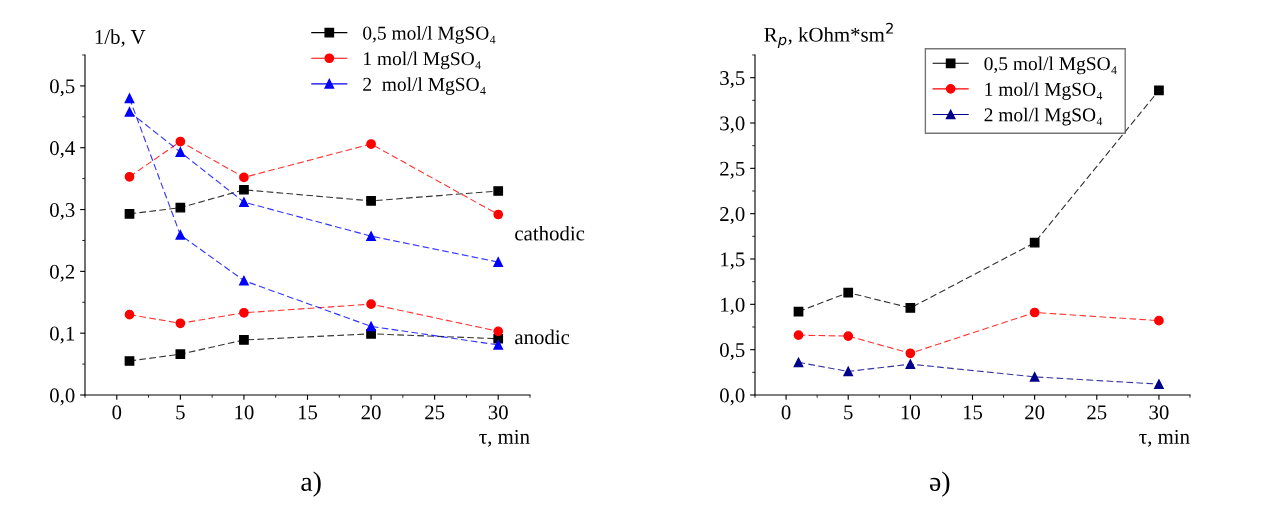 This screenshot has height=506, width=1270. What do you see at coordinates (311, 484) in the screenshot?
I see `text: a)` at bounding box center [311, 484].